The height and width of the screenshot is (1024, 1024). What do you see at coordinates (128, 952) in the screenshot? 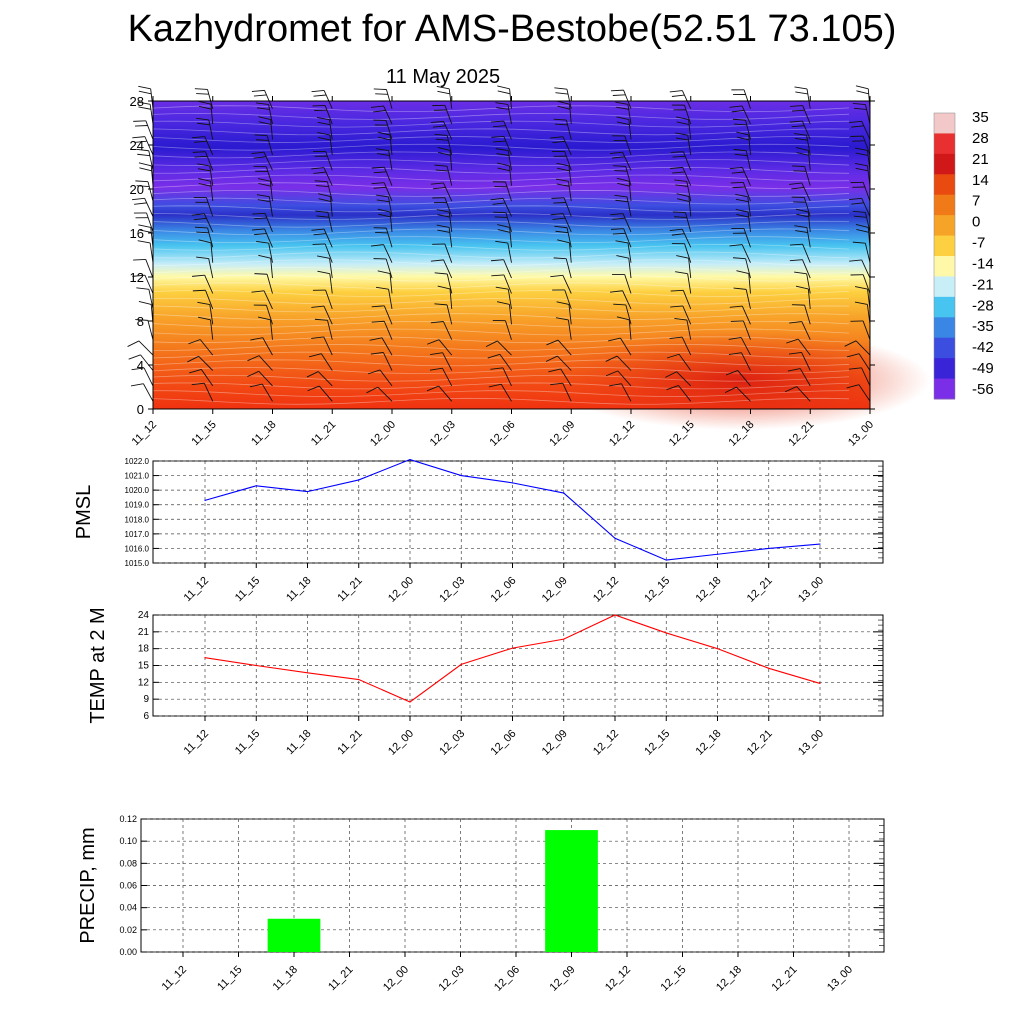
I see `y-tick-label: 0.00` at bounding box center [128, 952].